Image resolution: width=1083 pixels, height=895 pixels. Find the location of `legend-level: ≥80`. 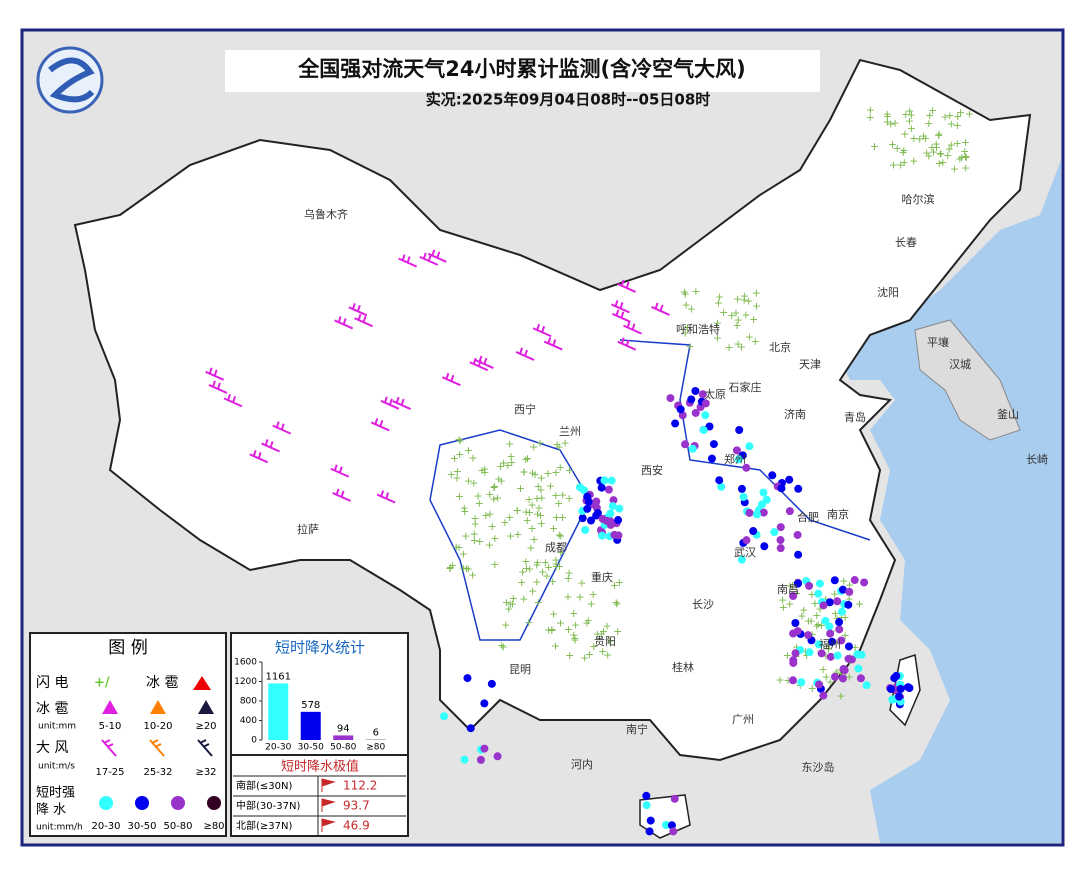

legend-level: ≥80 is located at coordinates (213, 826).